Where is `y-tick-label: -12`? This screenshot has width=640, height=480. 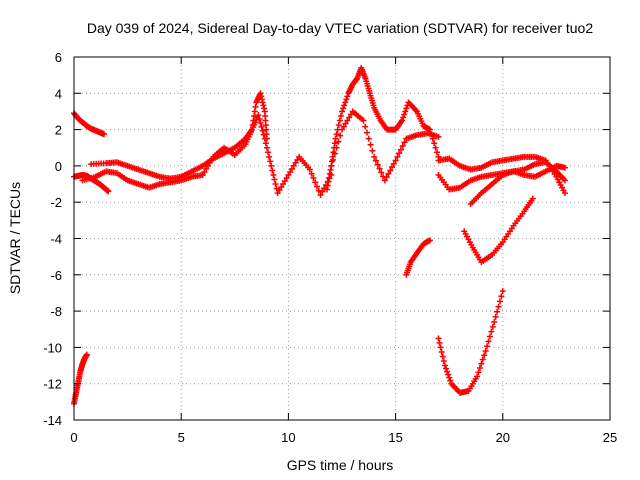
y-tick-label: -12 is located at coordinates (52, 384).